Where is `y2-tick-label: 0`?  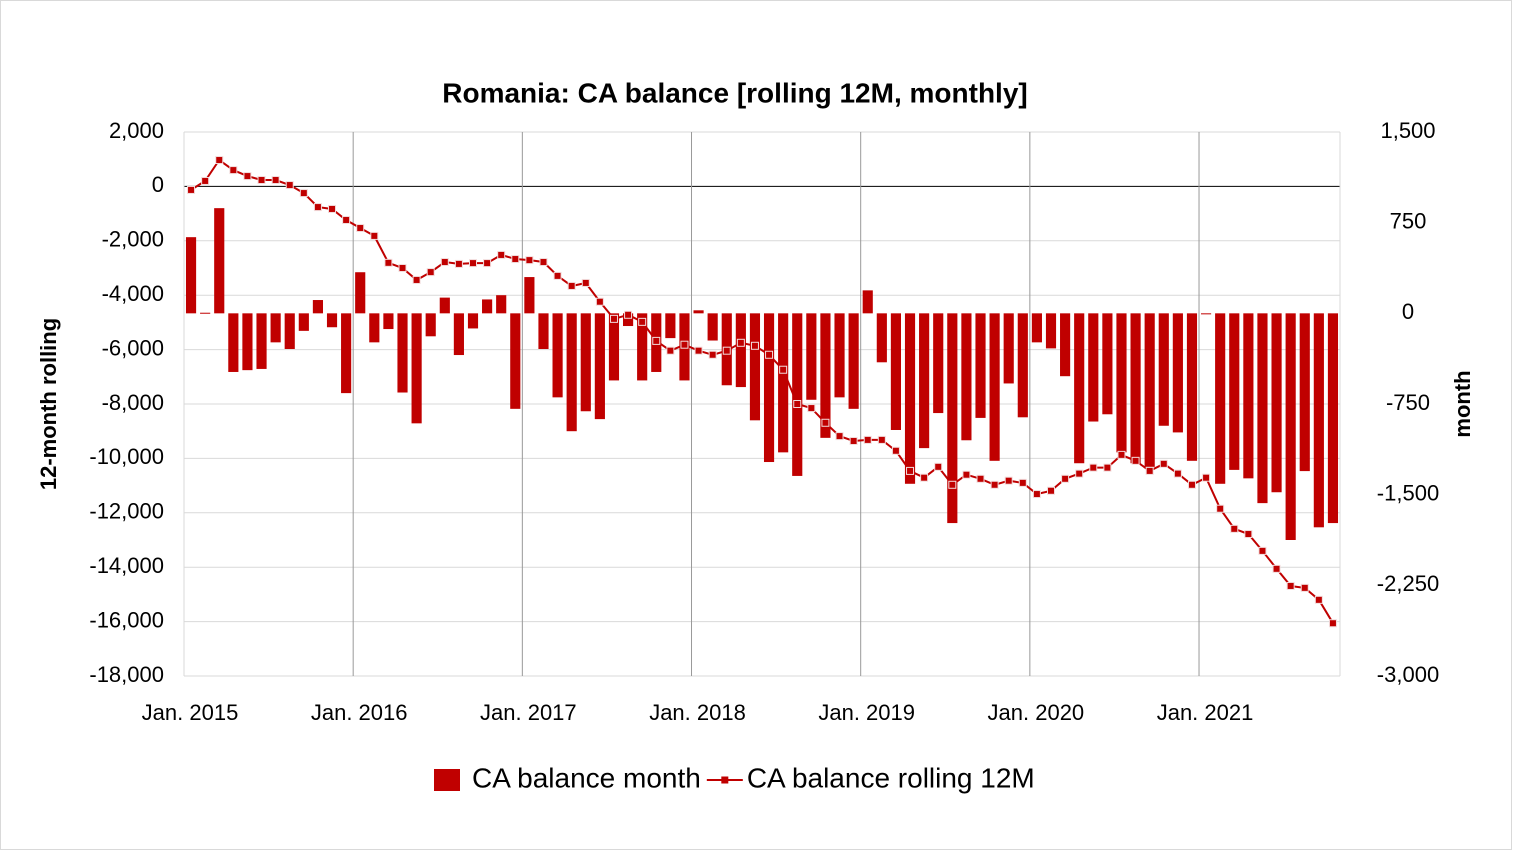
y2-tick-label: 0 is located at coordinates (1408, 311).